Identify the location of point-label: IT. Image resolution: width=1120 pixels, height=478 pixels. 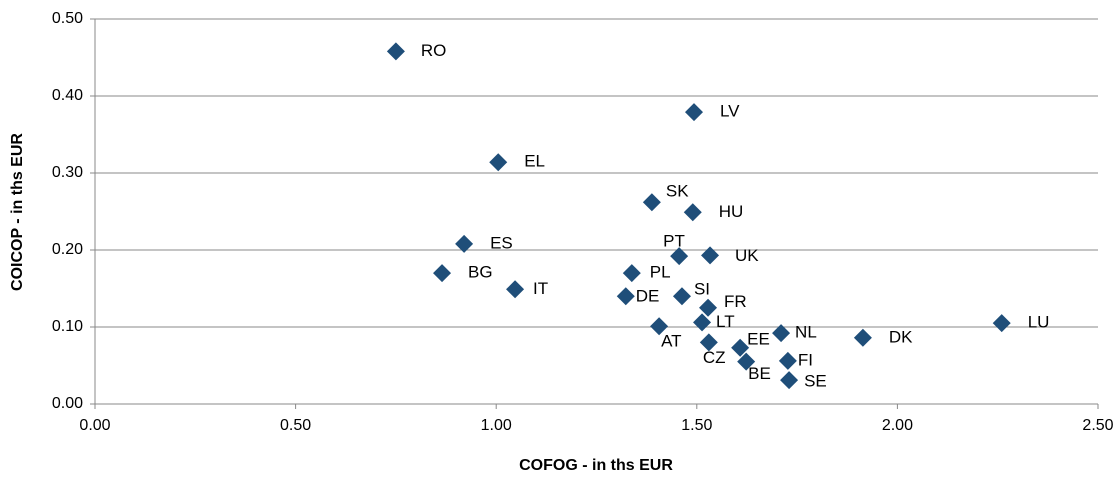
(540, 288).